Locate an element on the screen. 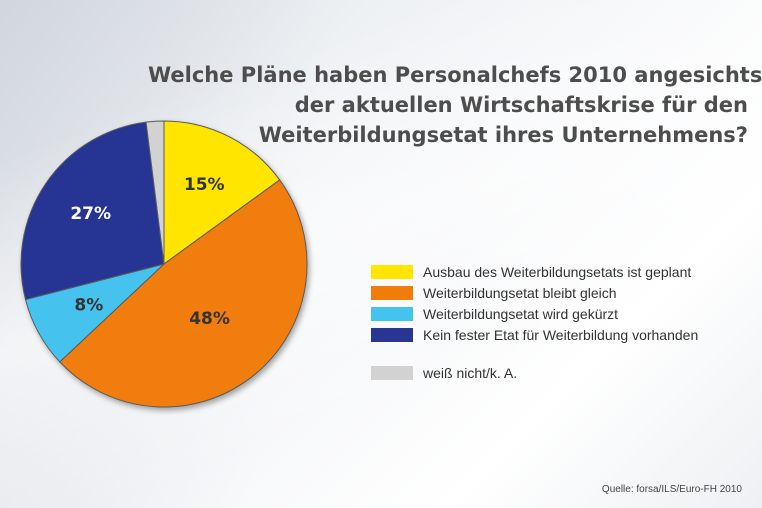 This screenshot has width=762, height=508. legend-item-gleich: Weiterbildungsetat bleibt gleich is located at coordinates (561, 292).